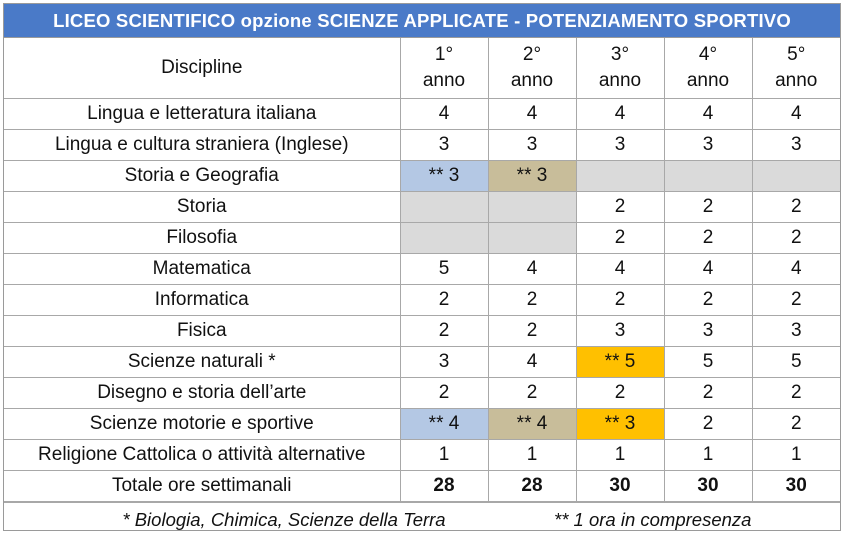 Image resolution: width=846 pixels, height=536 pixels. What do you see at coordinates (708, 54) in the screenshot?
I see `year-num: 4°` at bounding box center [708, 54].